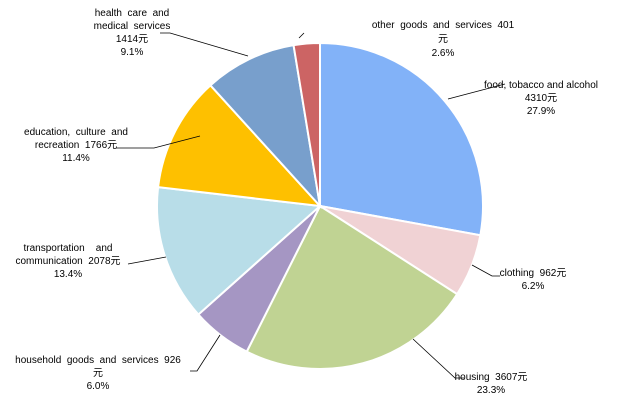 The height and width of the screenshot is (411, 639). I want to click on slice-label-line: recreation 1766元, so click(76, 145).